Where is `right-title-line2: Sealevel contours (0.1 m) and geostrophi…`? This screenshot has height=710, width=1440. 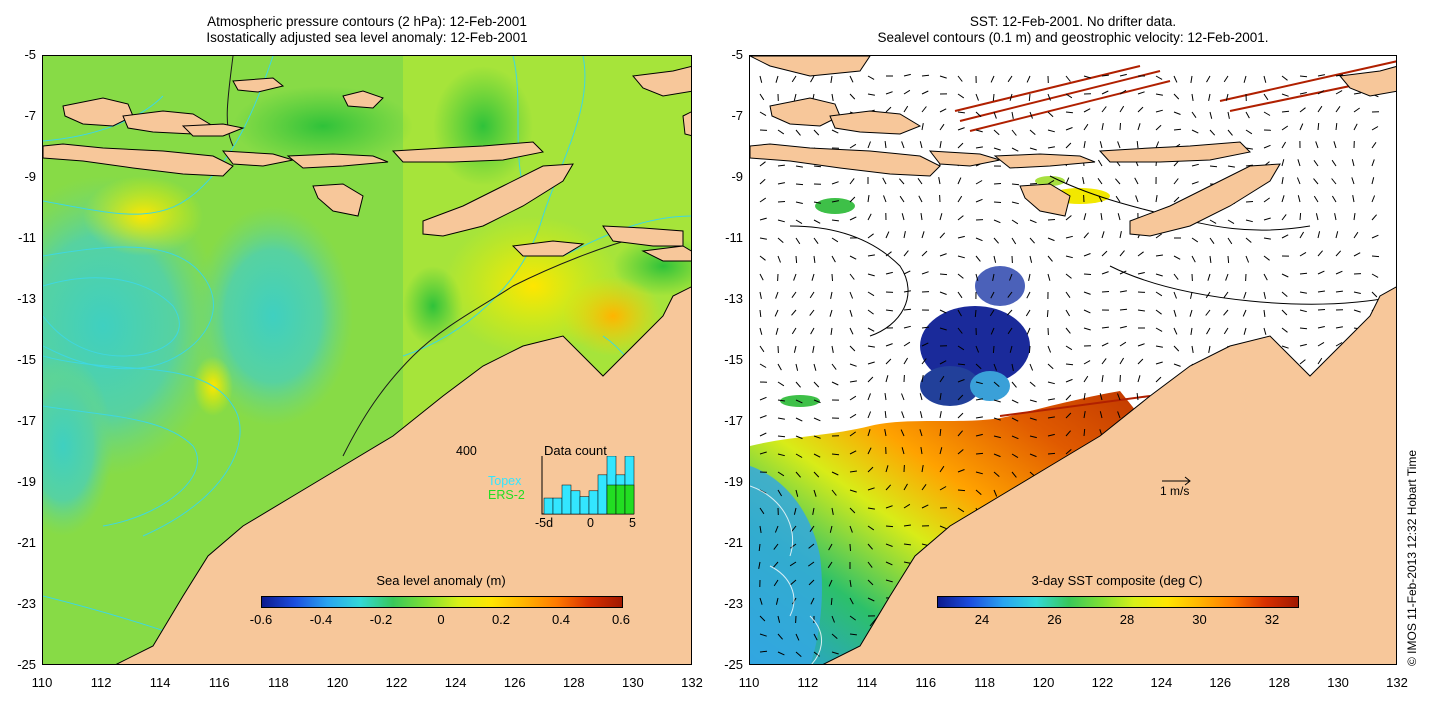 right-title-line2: Sealevel contours (0.1 m) and geostrophi… is located at coordinates (1073, 37).